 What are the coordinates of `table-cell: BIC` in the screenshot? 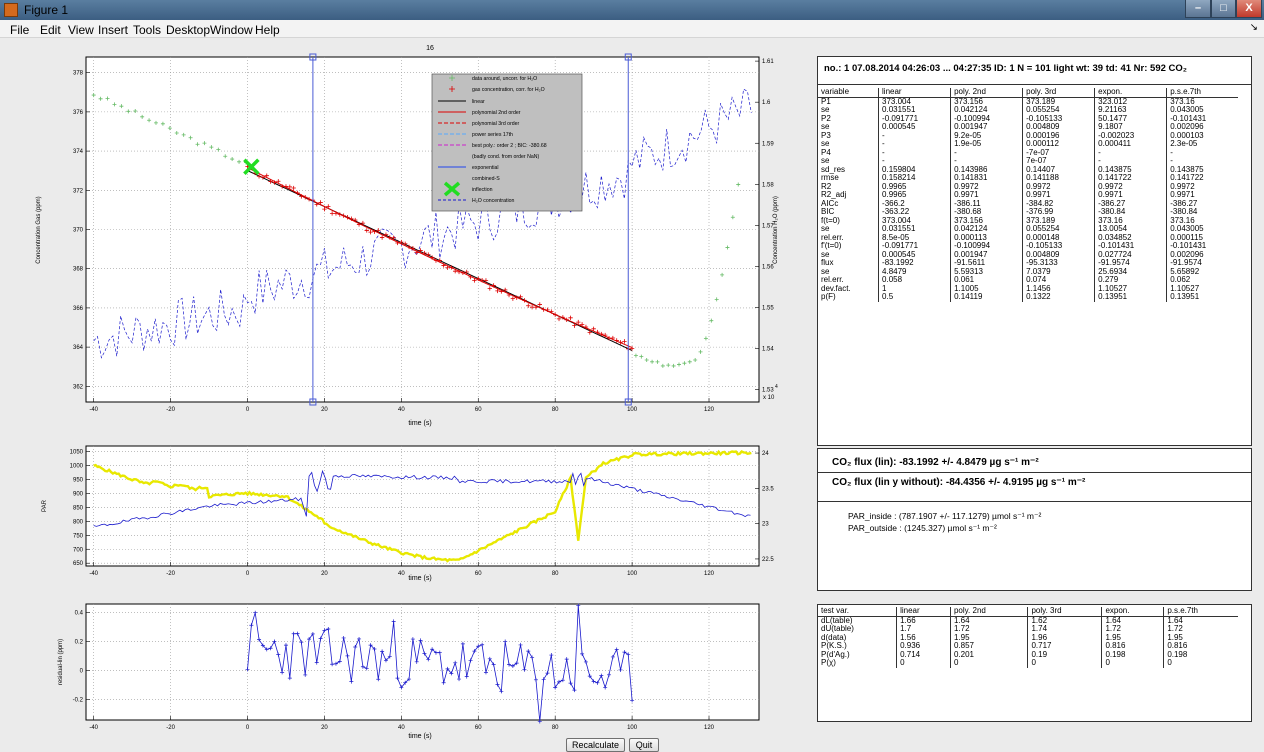 It's located at (828, 211).